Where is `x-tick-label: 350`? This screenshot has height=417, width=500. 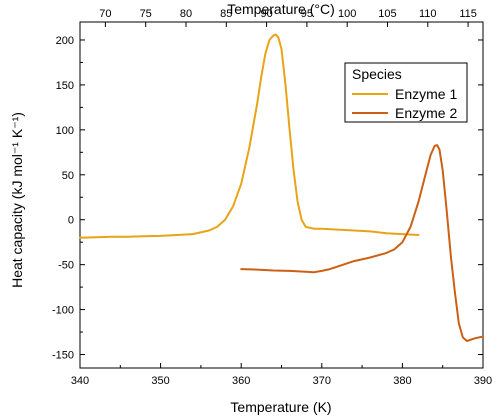
x-tick-label: 350 is located at coordinates (160, 381).